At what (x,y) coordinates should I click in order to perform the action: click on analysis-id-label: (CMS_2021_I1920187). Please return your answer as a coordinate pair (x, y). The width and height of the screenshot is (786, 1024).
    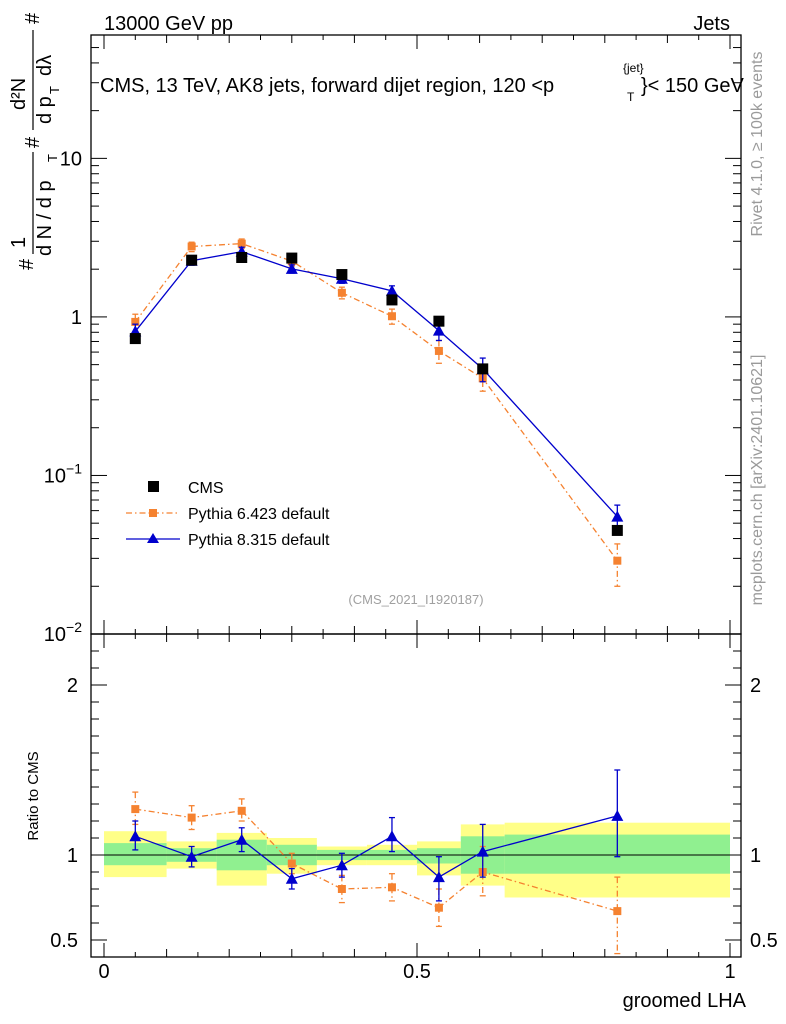
    Looking at the image, I should click on (415, 599).